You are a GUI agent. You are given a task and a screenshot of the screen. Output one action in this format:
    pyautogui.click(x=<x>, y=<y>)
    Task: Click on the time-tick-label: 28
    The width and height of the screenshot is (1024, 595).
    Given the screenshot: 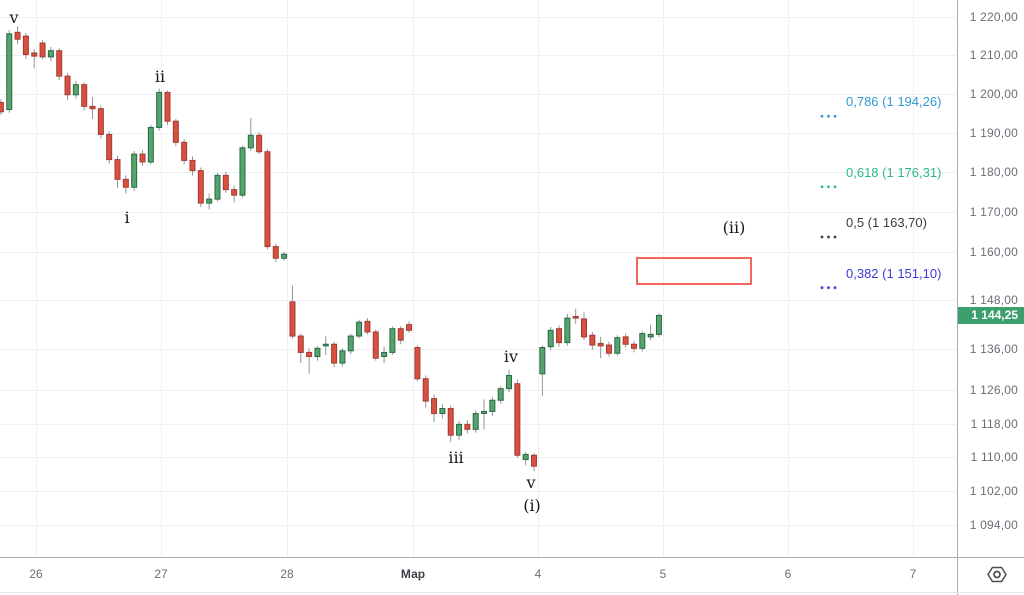 What is the action you would take?
    pyautogui.click(x=287, y=574)
    